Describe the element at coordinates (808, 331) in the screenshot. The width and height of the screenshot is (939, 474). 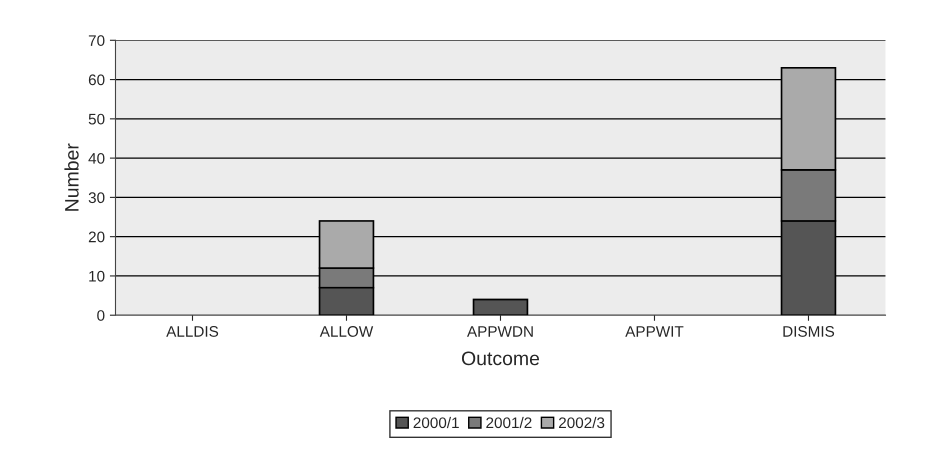
I see `x-tick-label: DISMIS` at that location.